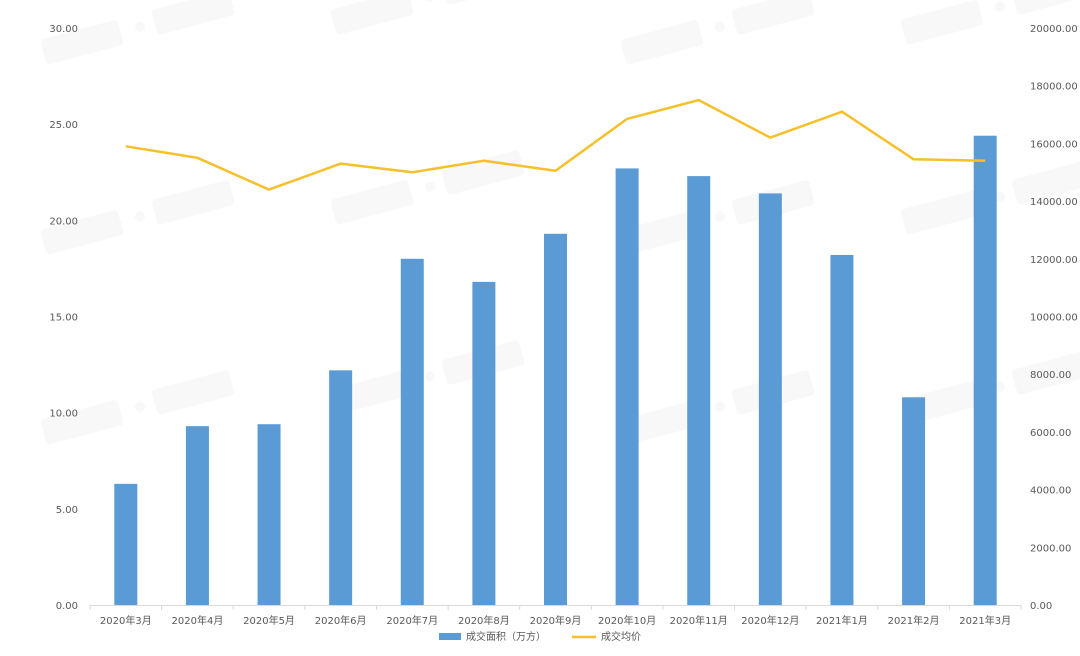 The width and height of the screenshot is (1080, 656). Describe the element at coordinates (1054, 87) in the screenshot. I see `right-tick-label: 18000.00` at that location.